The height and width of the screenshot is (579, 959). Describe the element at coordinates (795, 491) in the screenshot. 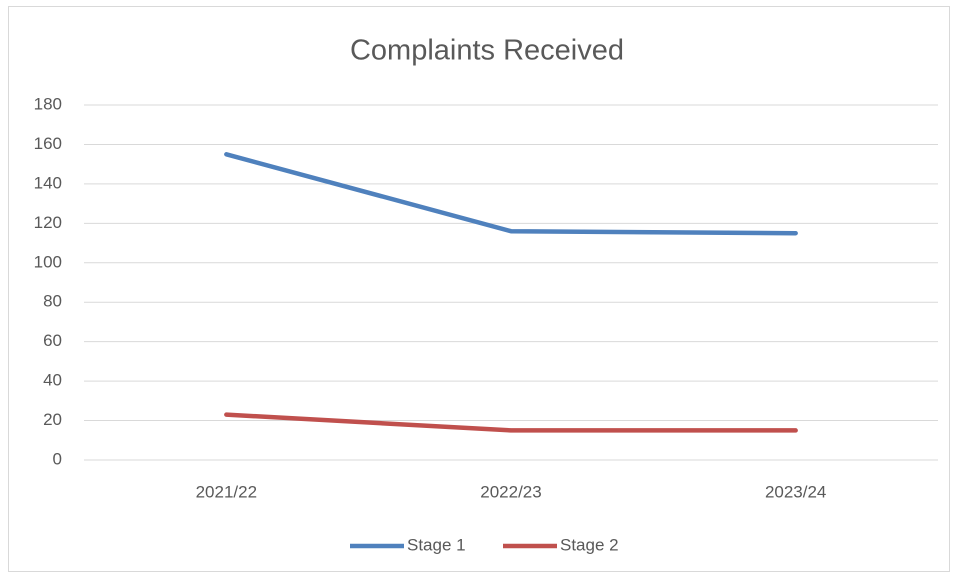

I see `x-tick-label: 2023/24` at that location.